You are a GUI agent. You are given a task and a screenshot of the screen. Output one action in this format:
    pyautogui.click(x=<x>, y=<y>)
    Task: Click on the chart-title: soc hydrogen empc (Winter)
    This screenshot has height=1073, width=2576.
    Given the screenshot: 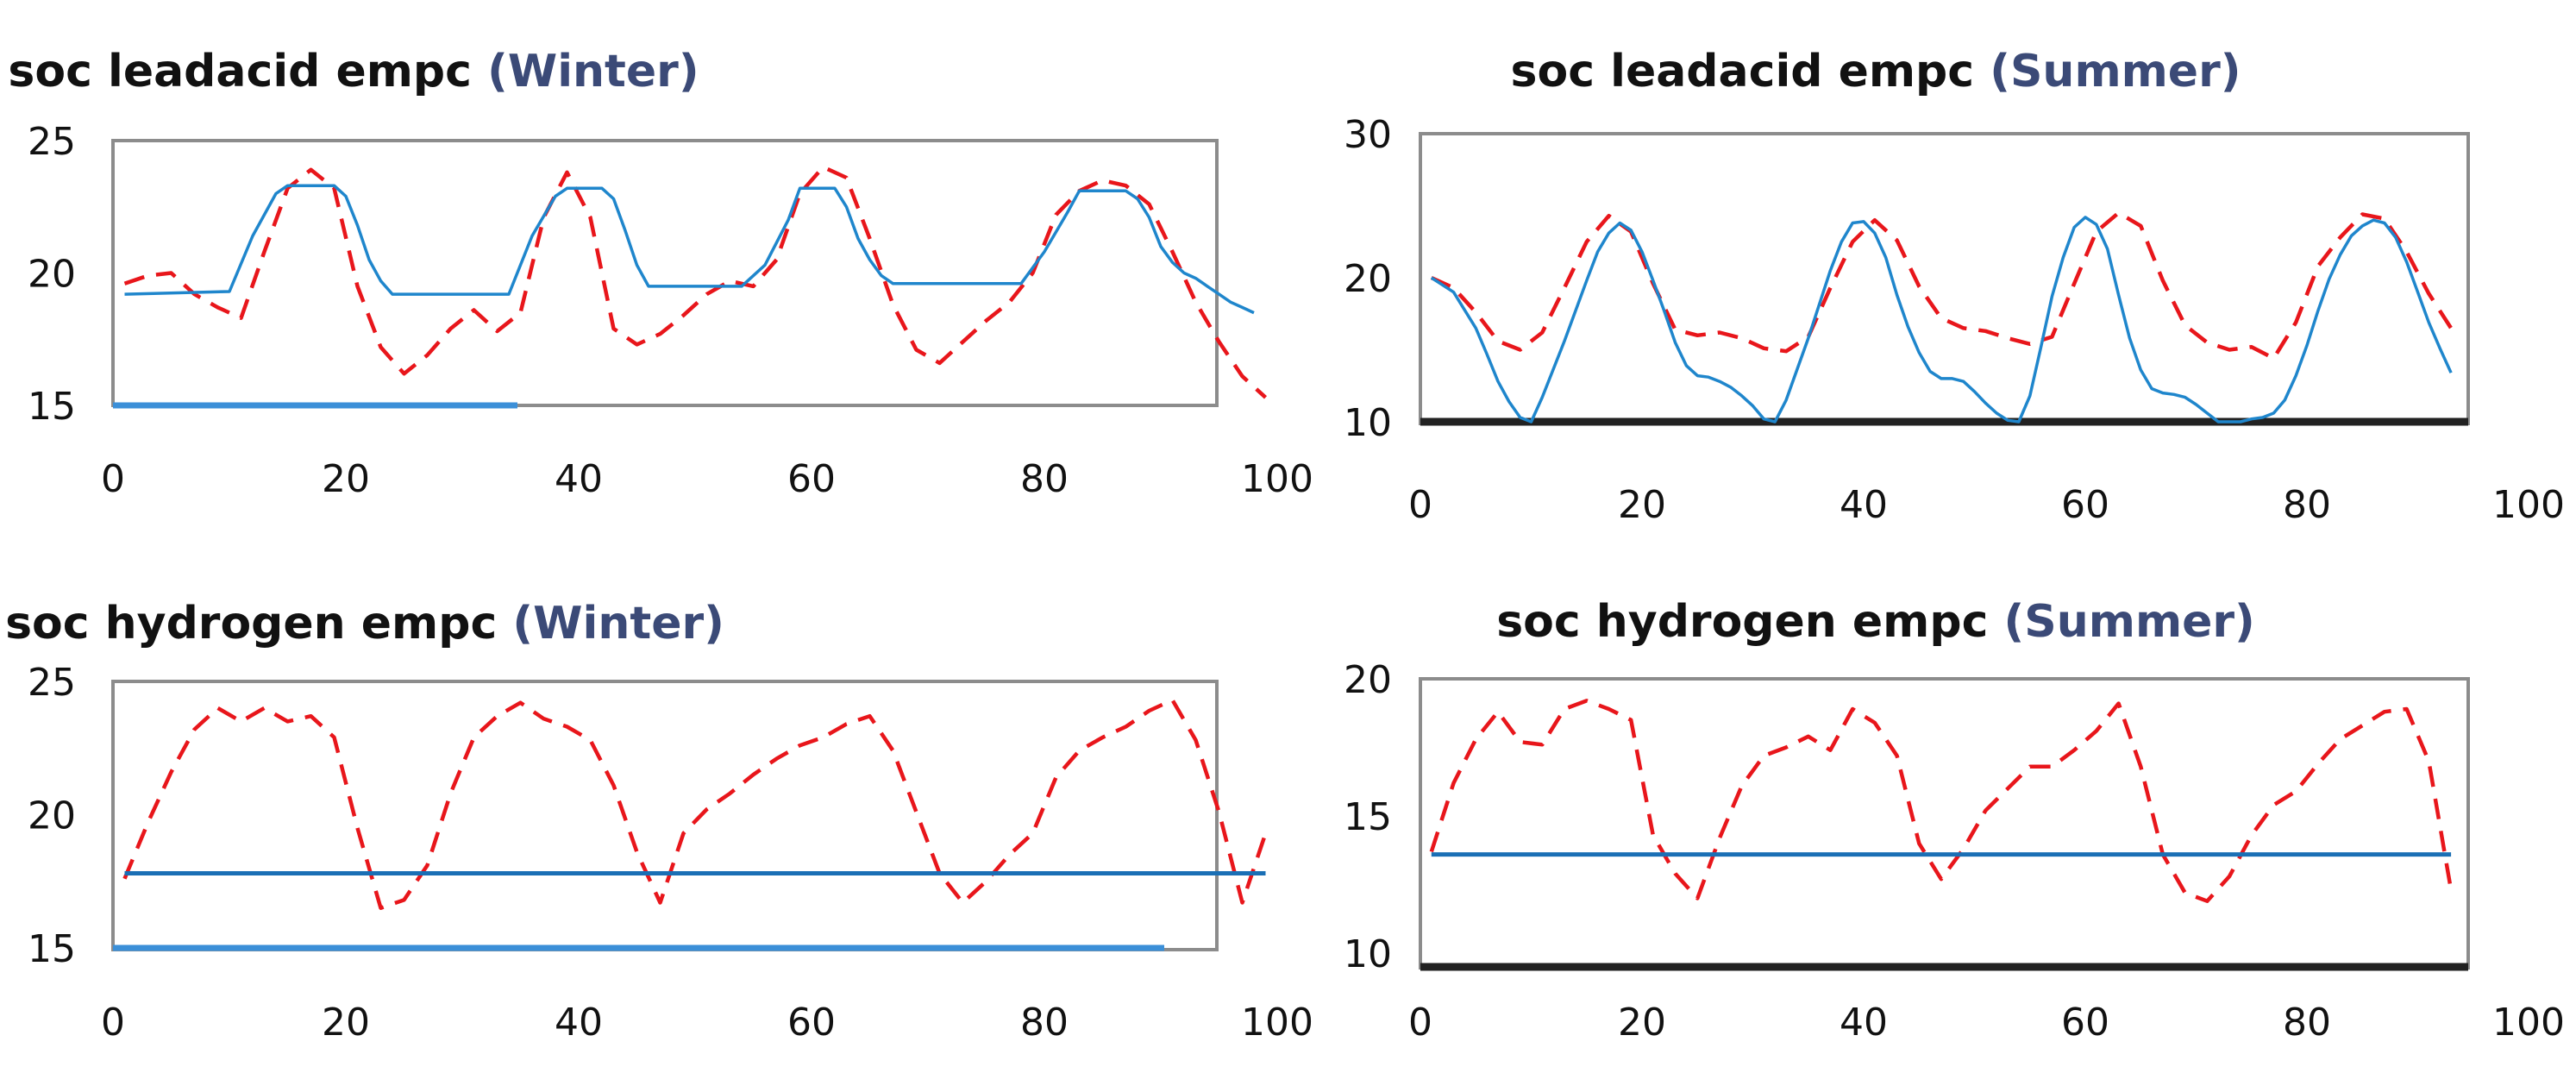 What is the action you would take?
    pyautogui.click(x=364, y=623)
    